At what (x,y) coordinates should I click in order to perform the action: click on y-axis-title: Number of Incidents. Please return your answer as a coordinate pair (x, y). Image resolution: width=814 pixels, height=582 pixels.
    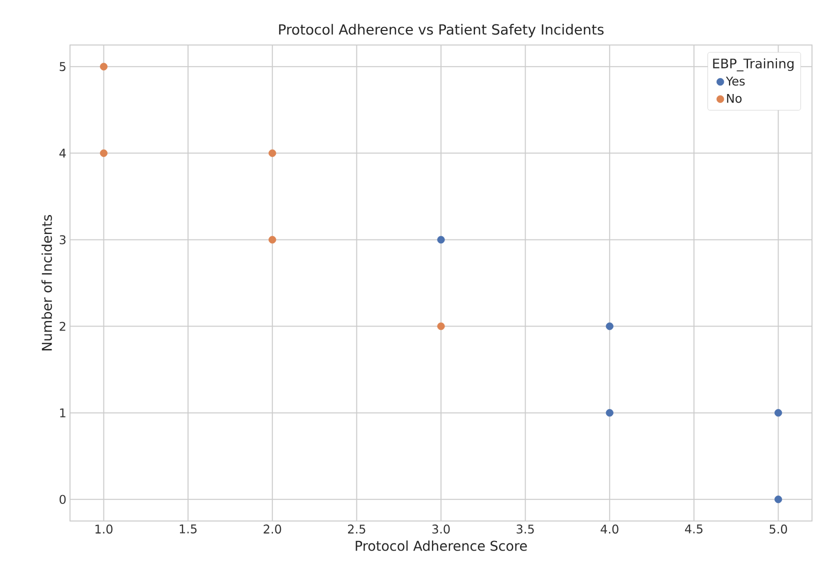
    Looking at the image, I should click on (47, 282).